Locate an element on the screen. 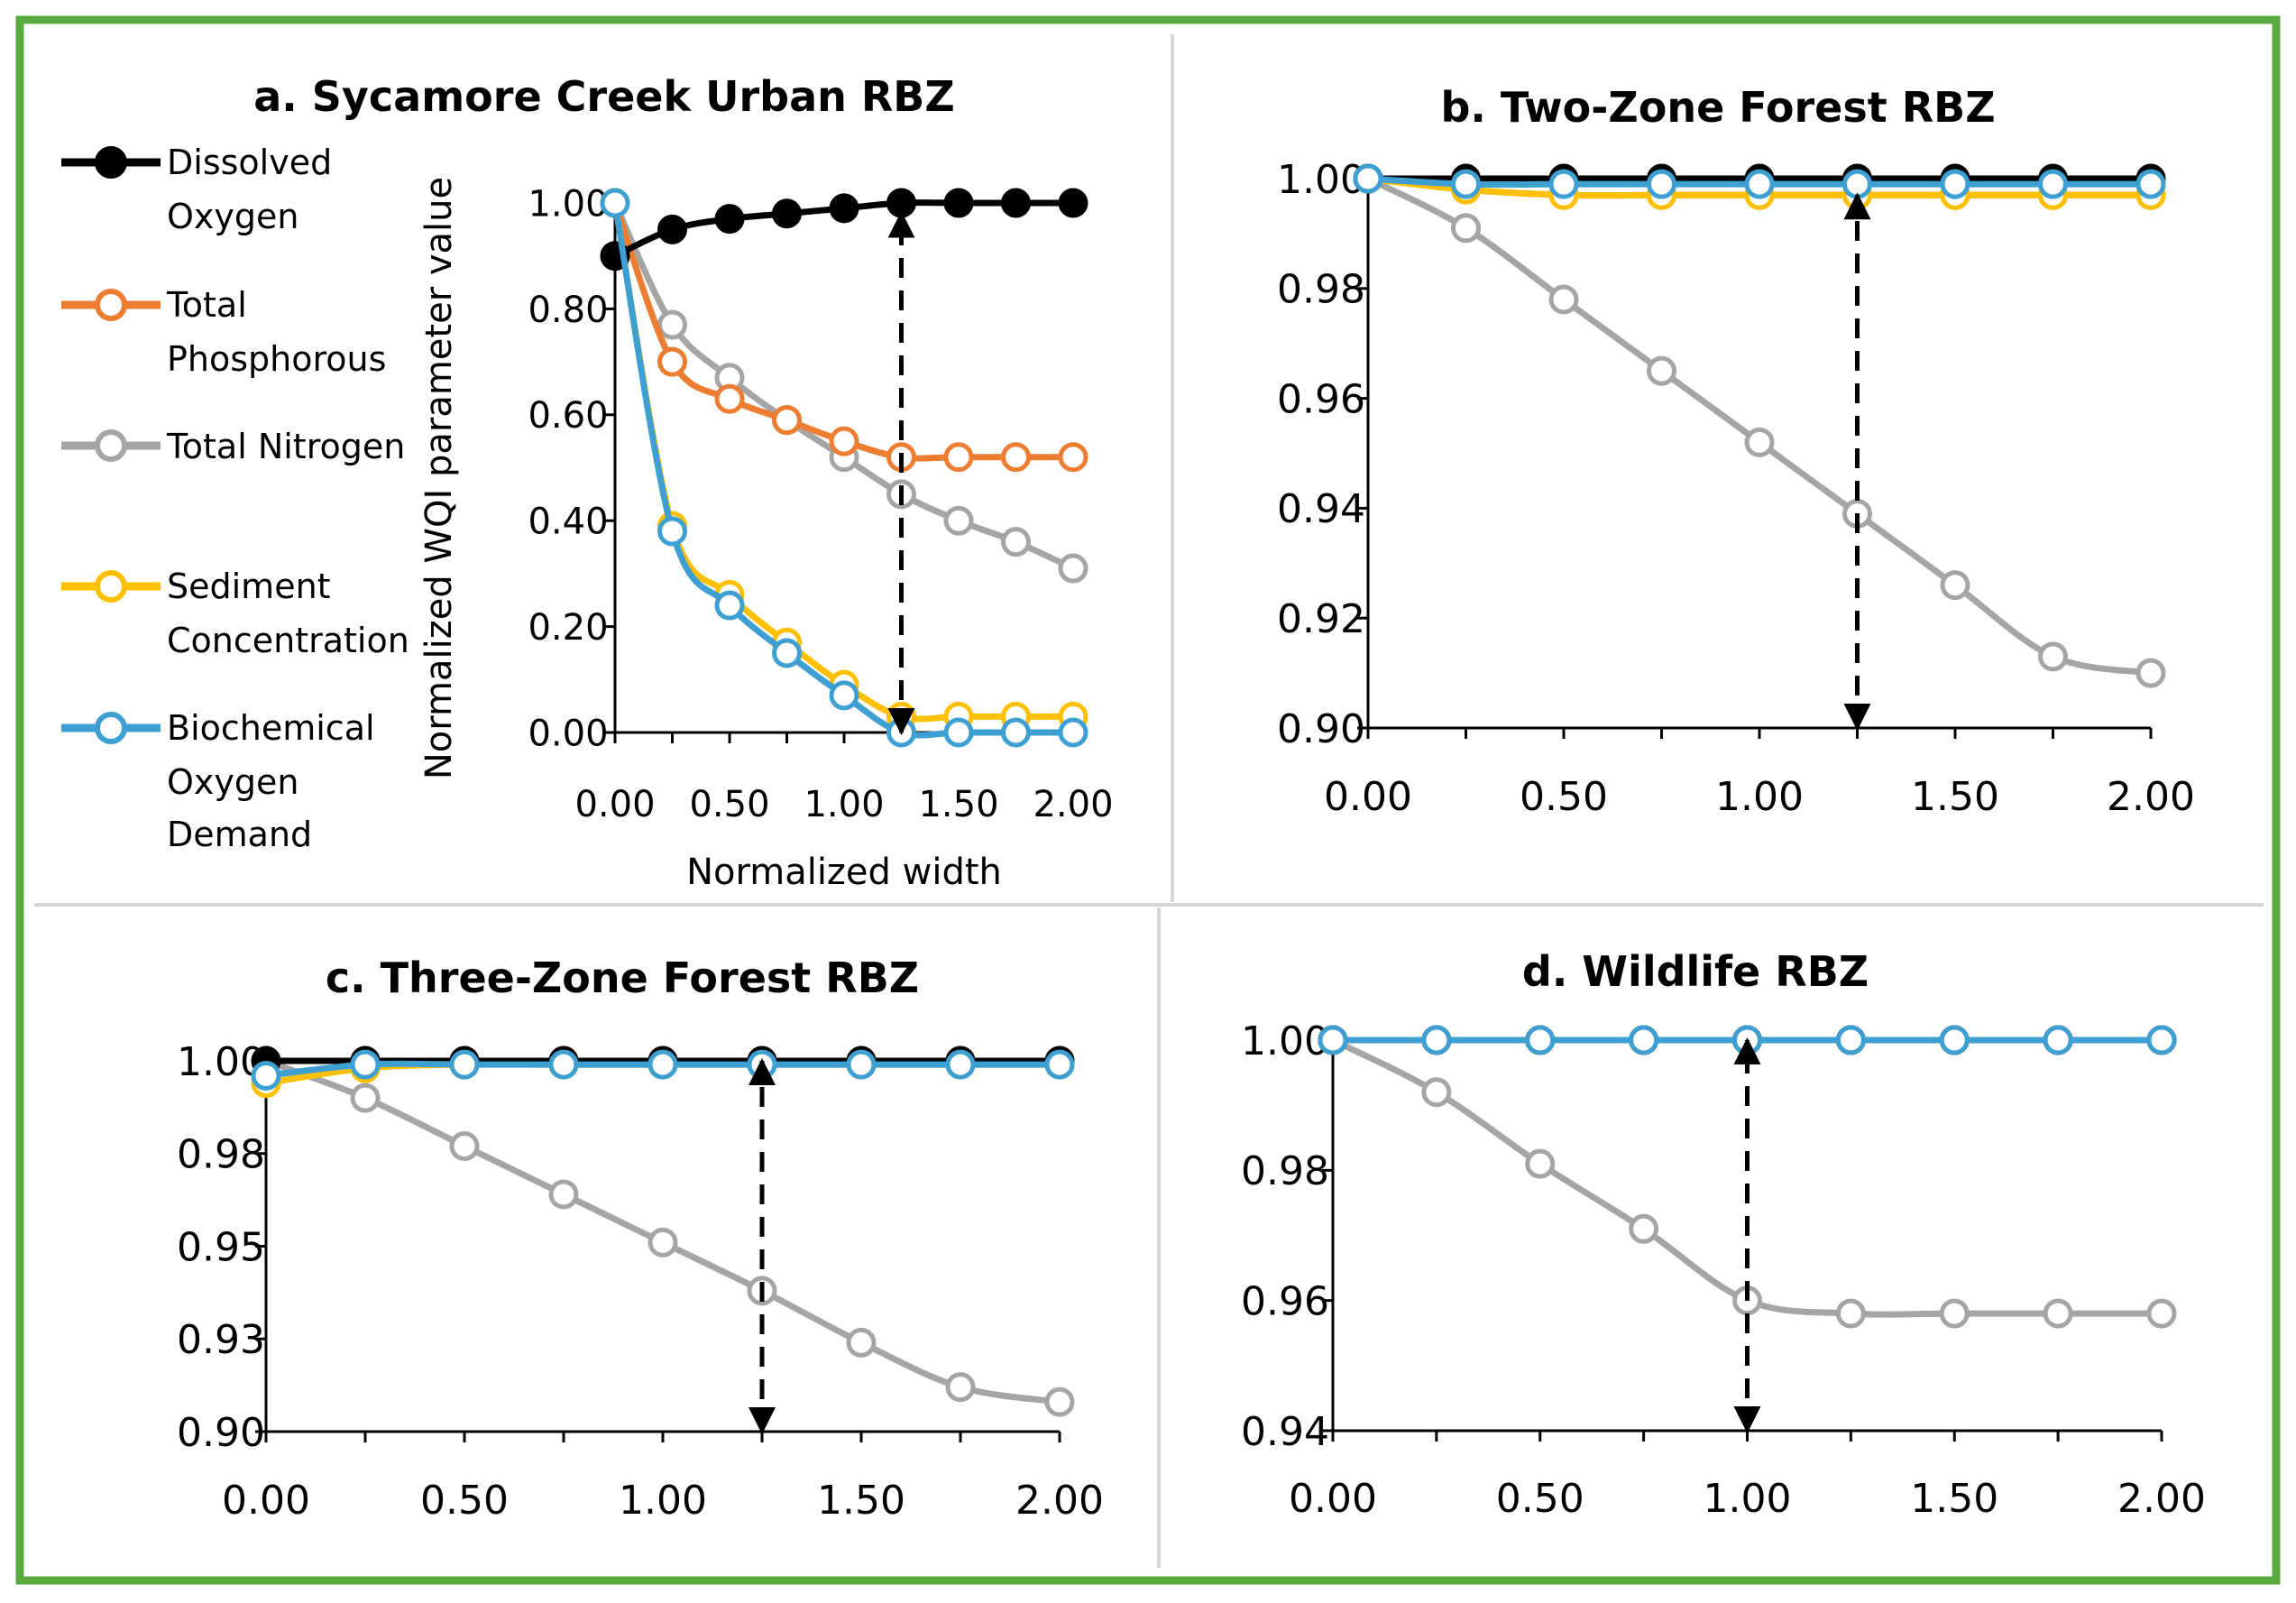 The height and width of the screenshot is (1603, 2296). panel-c-plot: 0.90 0.93 0.95 0.98 1.00 0.00 0.50 1.00 1.50 2.00 is located at coordinates (640, 1281).